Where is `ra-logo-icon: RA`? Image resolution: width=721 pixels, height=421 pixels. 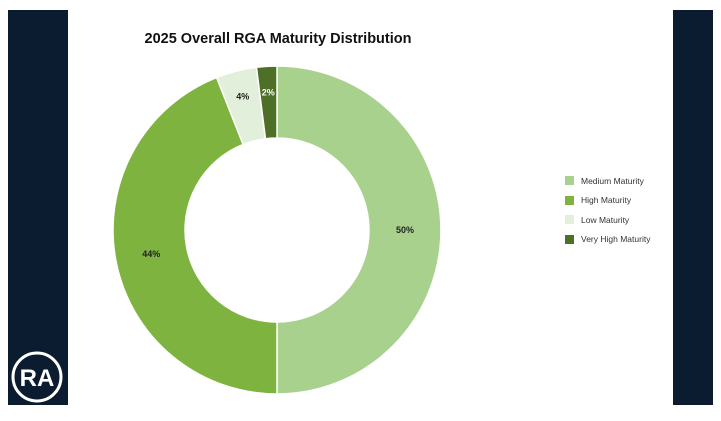 ra-logo-icon: RA is located at coordinates (37, 377).